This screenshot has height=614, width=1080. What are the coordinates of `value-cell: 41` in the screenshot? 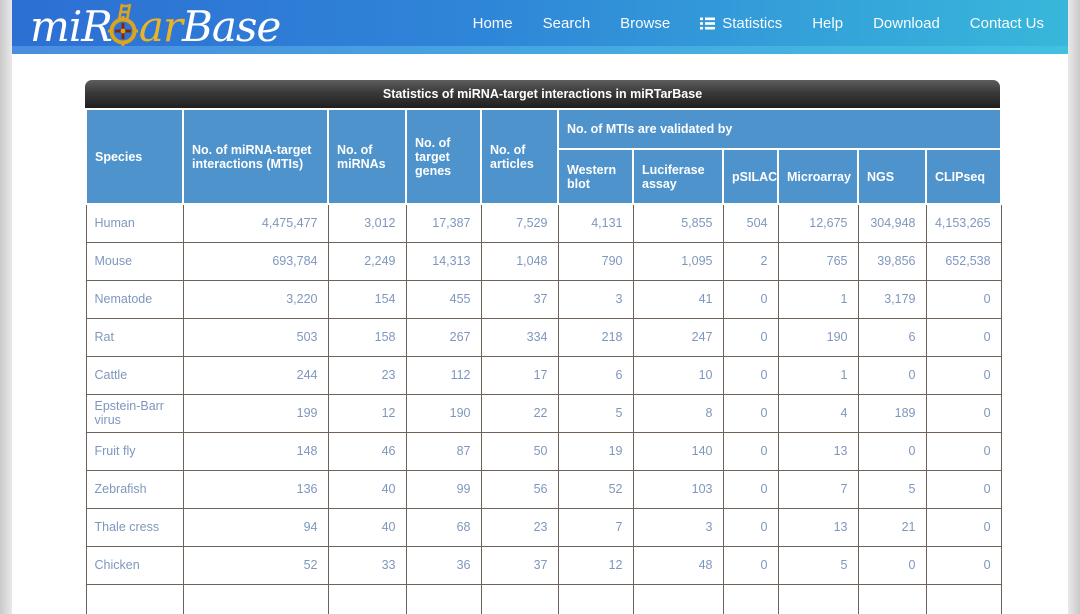 It's located at (678, 299).